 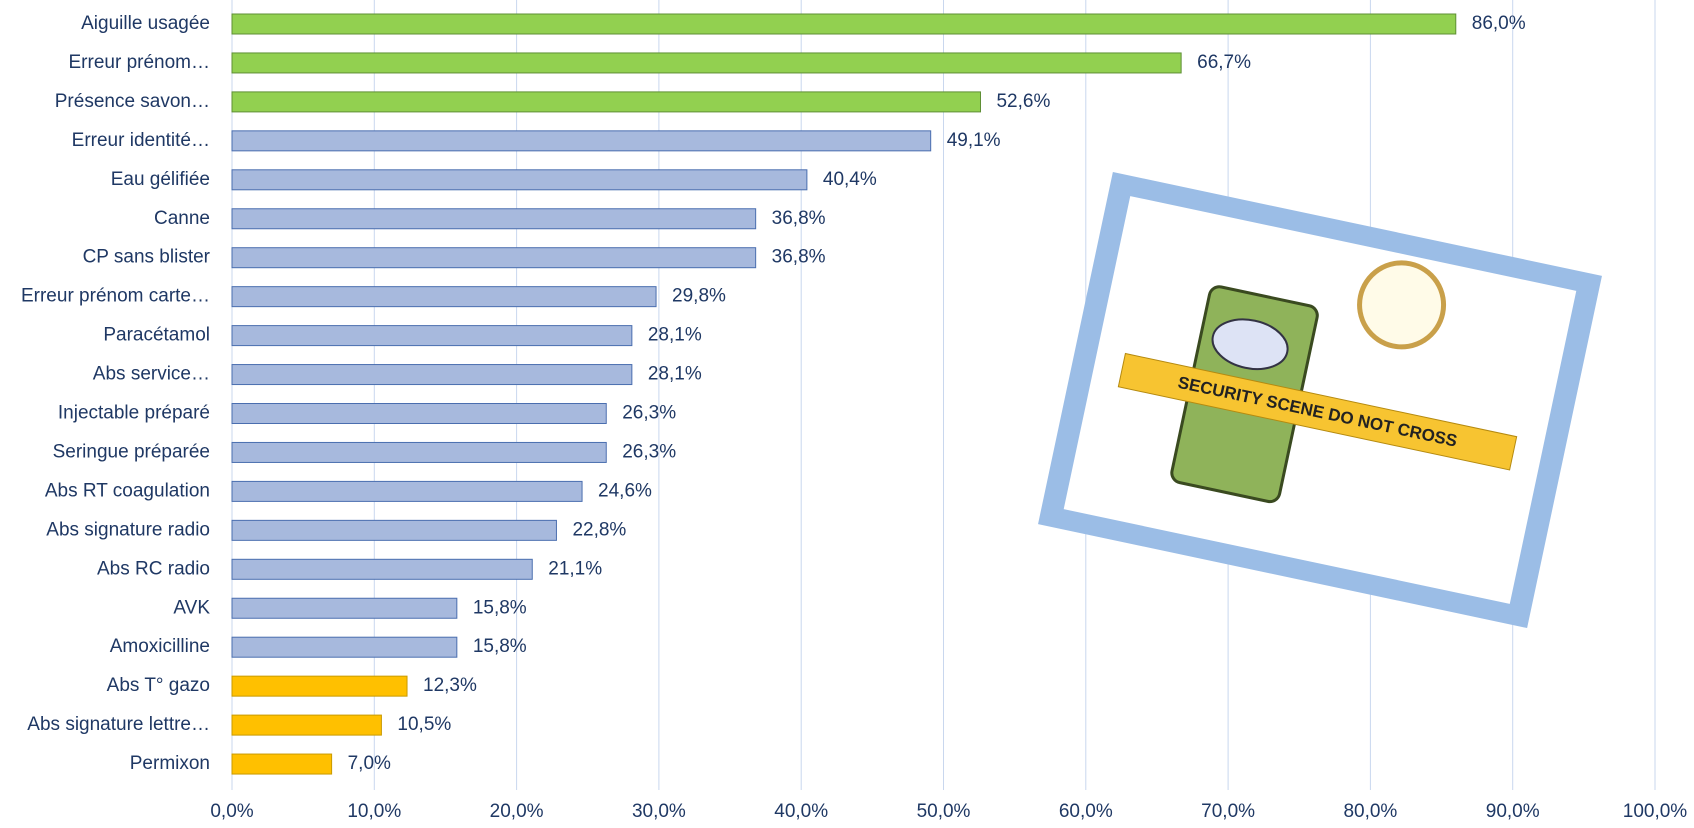 What do you see at coordinates (1402, 305) in the screenshot?
I see `magnifier` at bounding box center [1402, 305].